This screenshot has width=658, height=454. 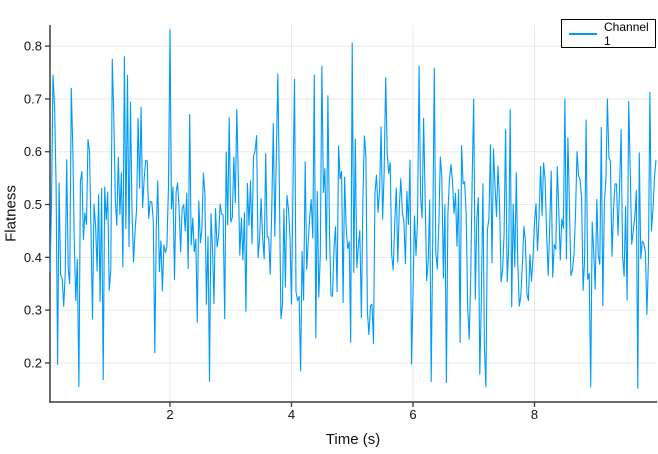 I want to click on y-tick-label: 0.6, so click(x=33, y=151).